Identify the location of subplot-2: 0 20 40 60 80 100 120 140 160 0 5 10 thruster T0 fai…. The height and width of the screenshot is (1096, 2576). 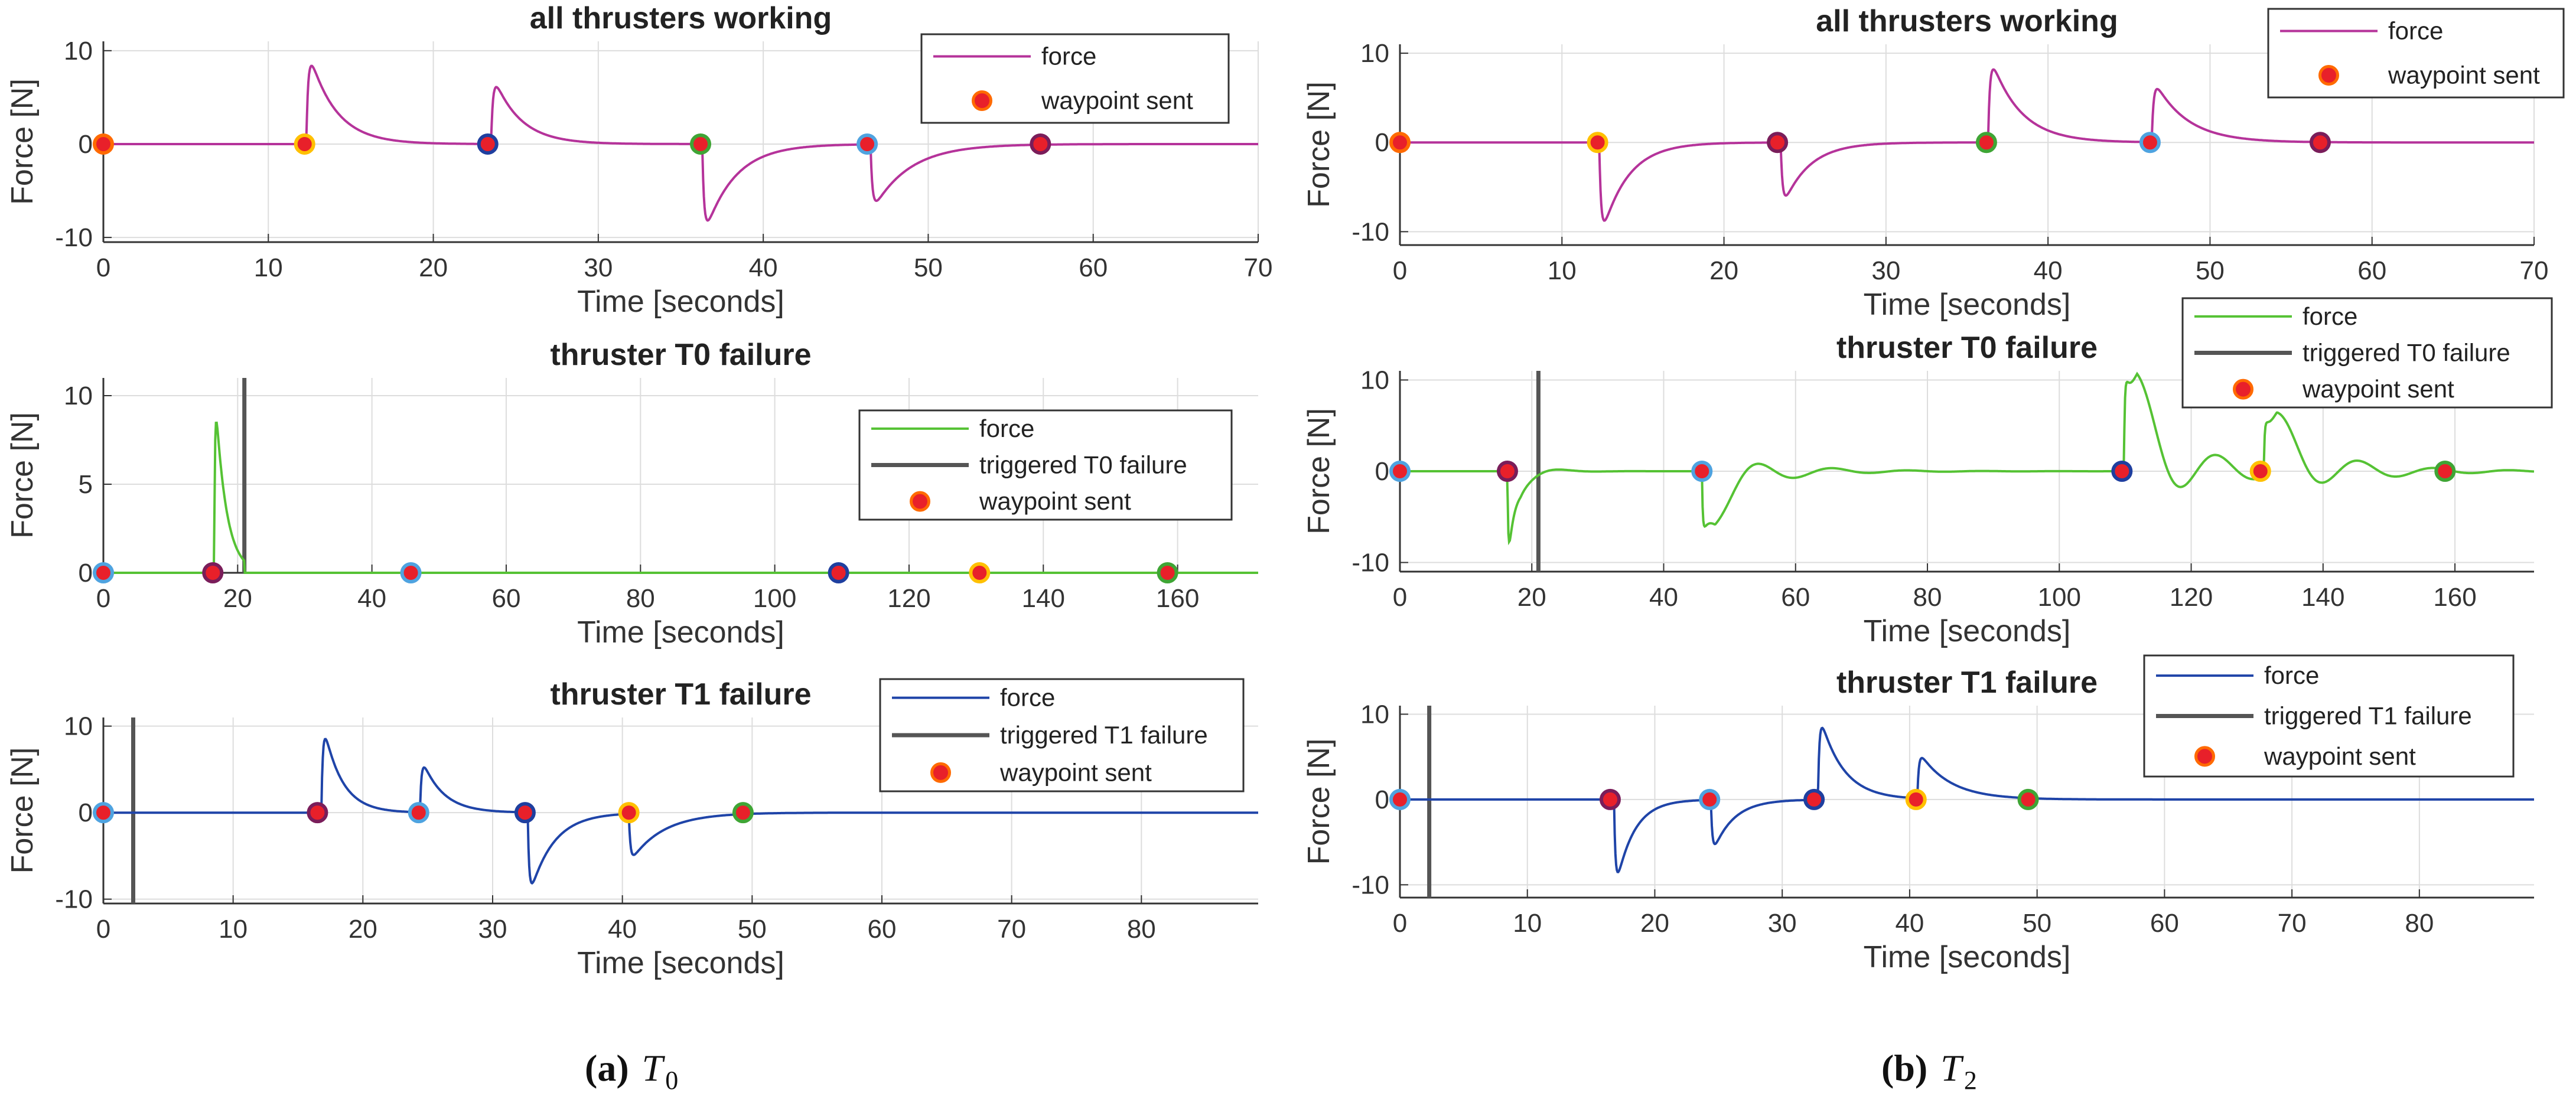
(631, 494).